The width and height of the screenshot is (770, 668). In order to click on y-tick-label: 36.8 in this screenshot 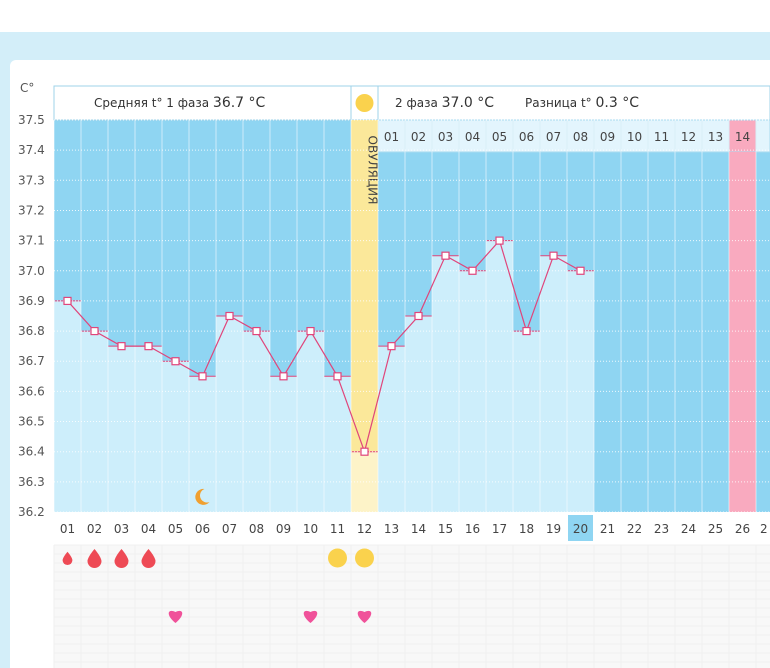, I will do `click(31, 331)`.